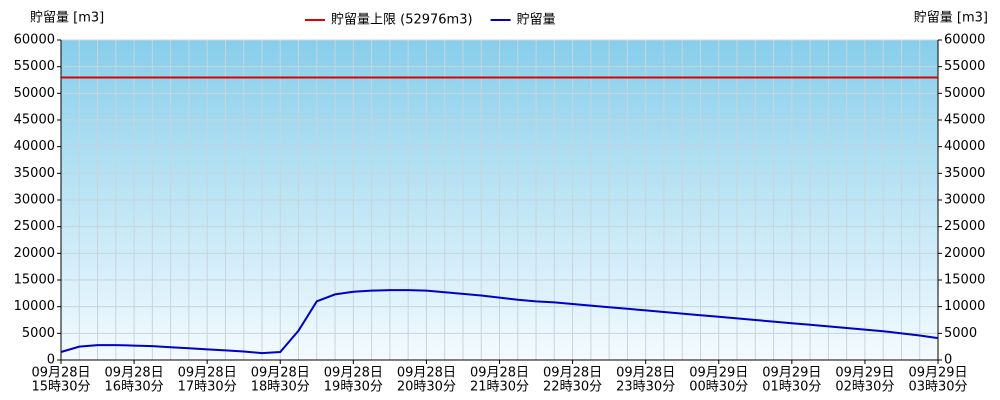  What do you see at coordinates (34, 146) in the screenshot?
I see `y-tick-label: 40000` at bounding box center [34, 146].